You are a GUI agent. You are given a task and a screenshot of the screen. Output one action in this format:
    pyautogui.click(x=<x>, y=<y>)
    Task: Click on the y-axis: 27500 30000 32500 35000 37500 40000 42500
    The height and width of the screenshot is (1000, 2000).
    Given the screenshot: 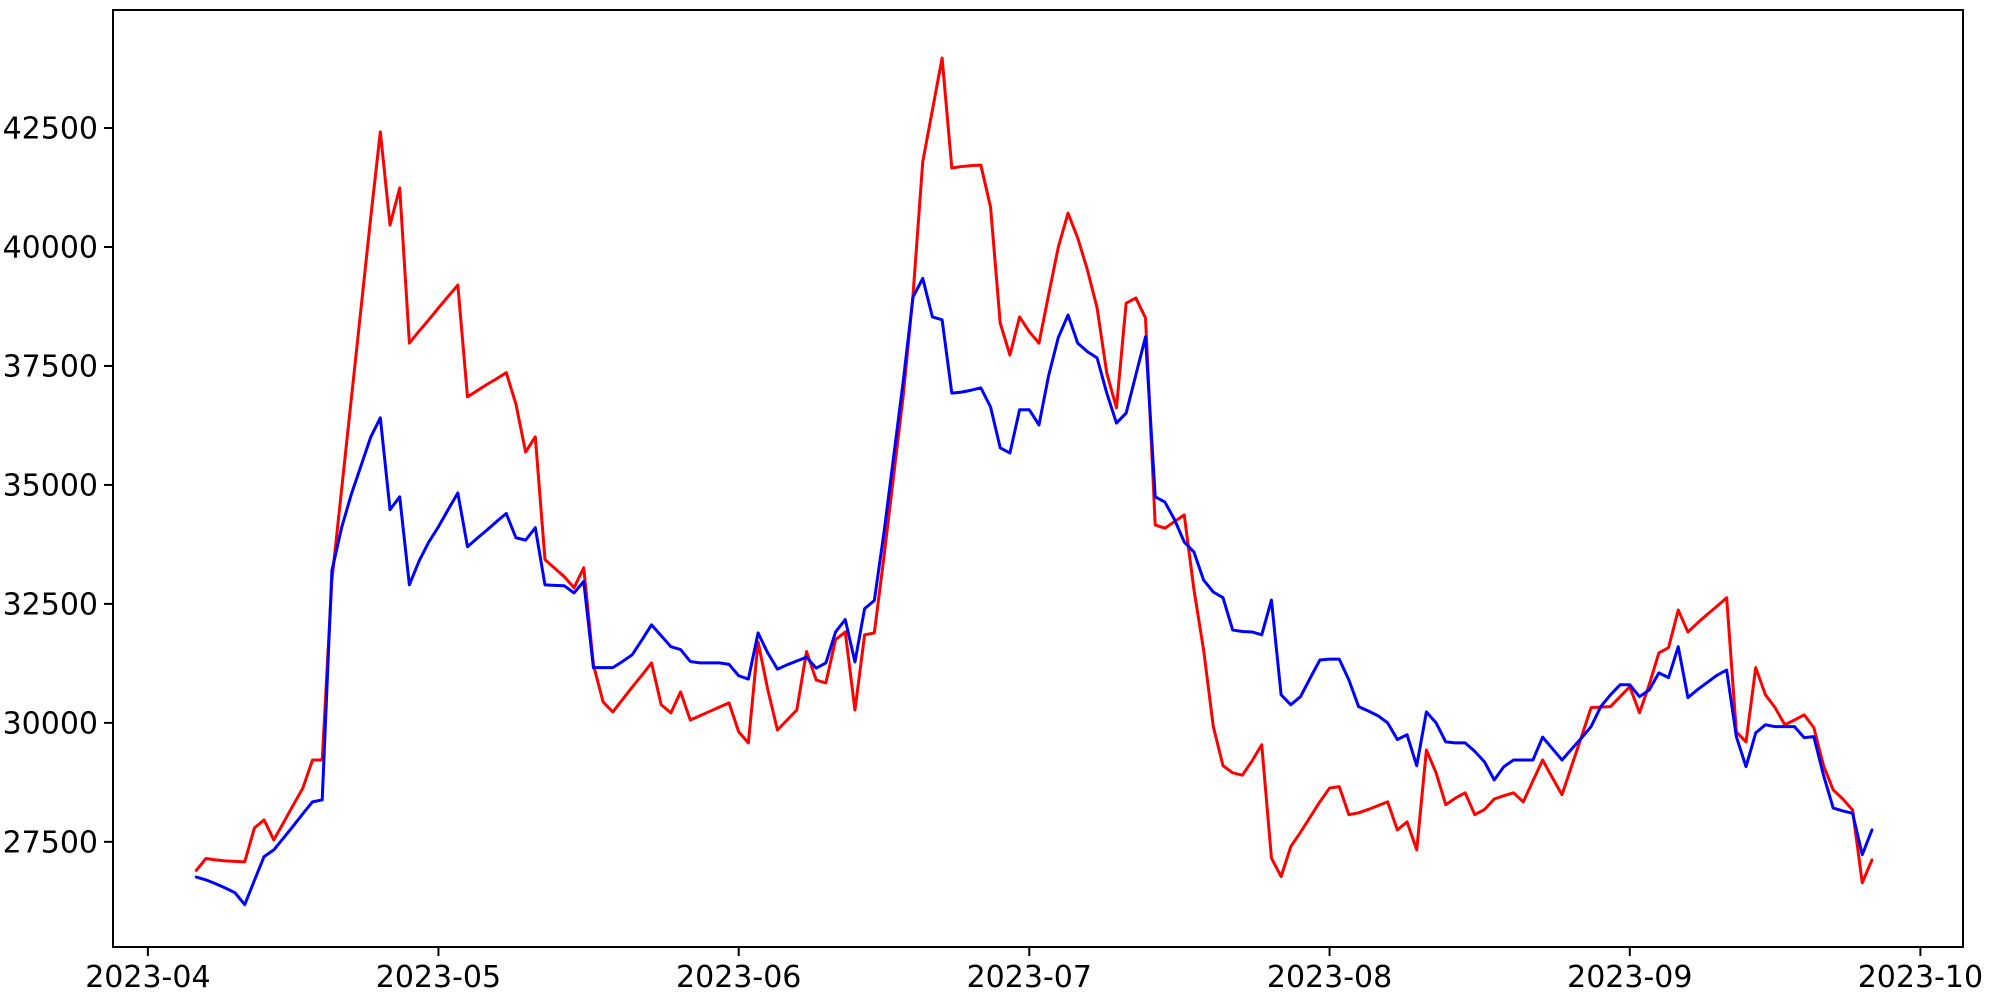 What is the action you would take?
    pyautogui.click(x=58, y=486)
    